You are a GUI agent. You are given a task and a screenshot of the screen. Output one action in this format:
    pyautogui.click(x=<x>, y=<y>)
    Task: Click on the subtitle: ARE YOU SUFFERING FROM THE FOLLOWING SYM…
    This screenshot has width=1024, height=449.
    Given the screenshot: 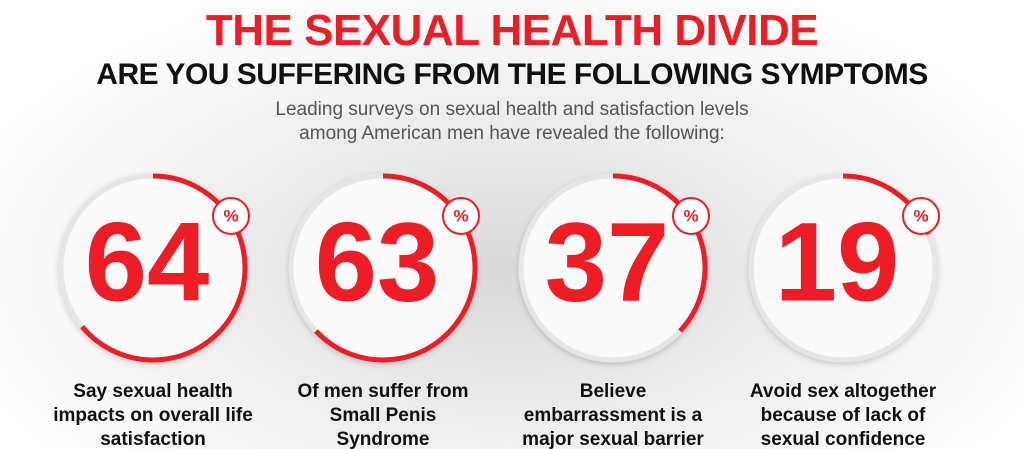 What is the action you would take?
    pyautogui.click(x=512, y=74)
    